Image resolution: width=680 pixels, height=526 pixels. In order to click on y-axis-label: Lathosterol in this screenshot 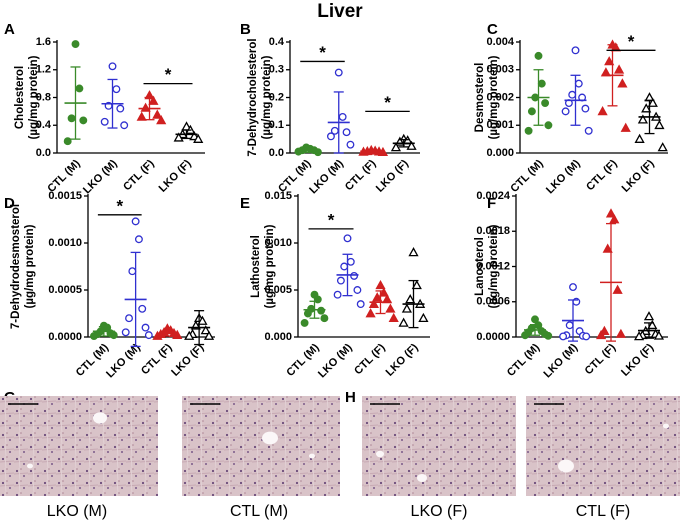, I will do `click(256, 266)`.